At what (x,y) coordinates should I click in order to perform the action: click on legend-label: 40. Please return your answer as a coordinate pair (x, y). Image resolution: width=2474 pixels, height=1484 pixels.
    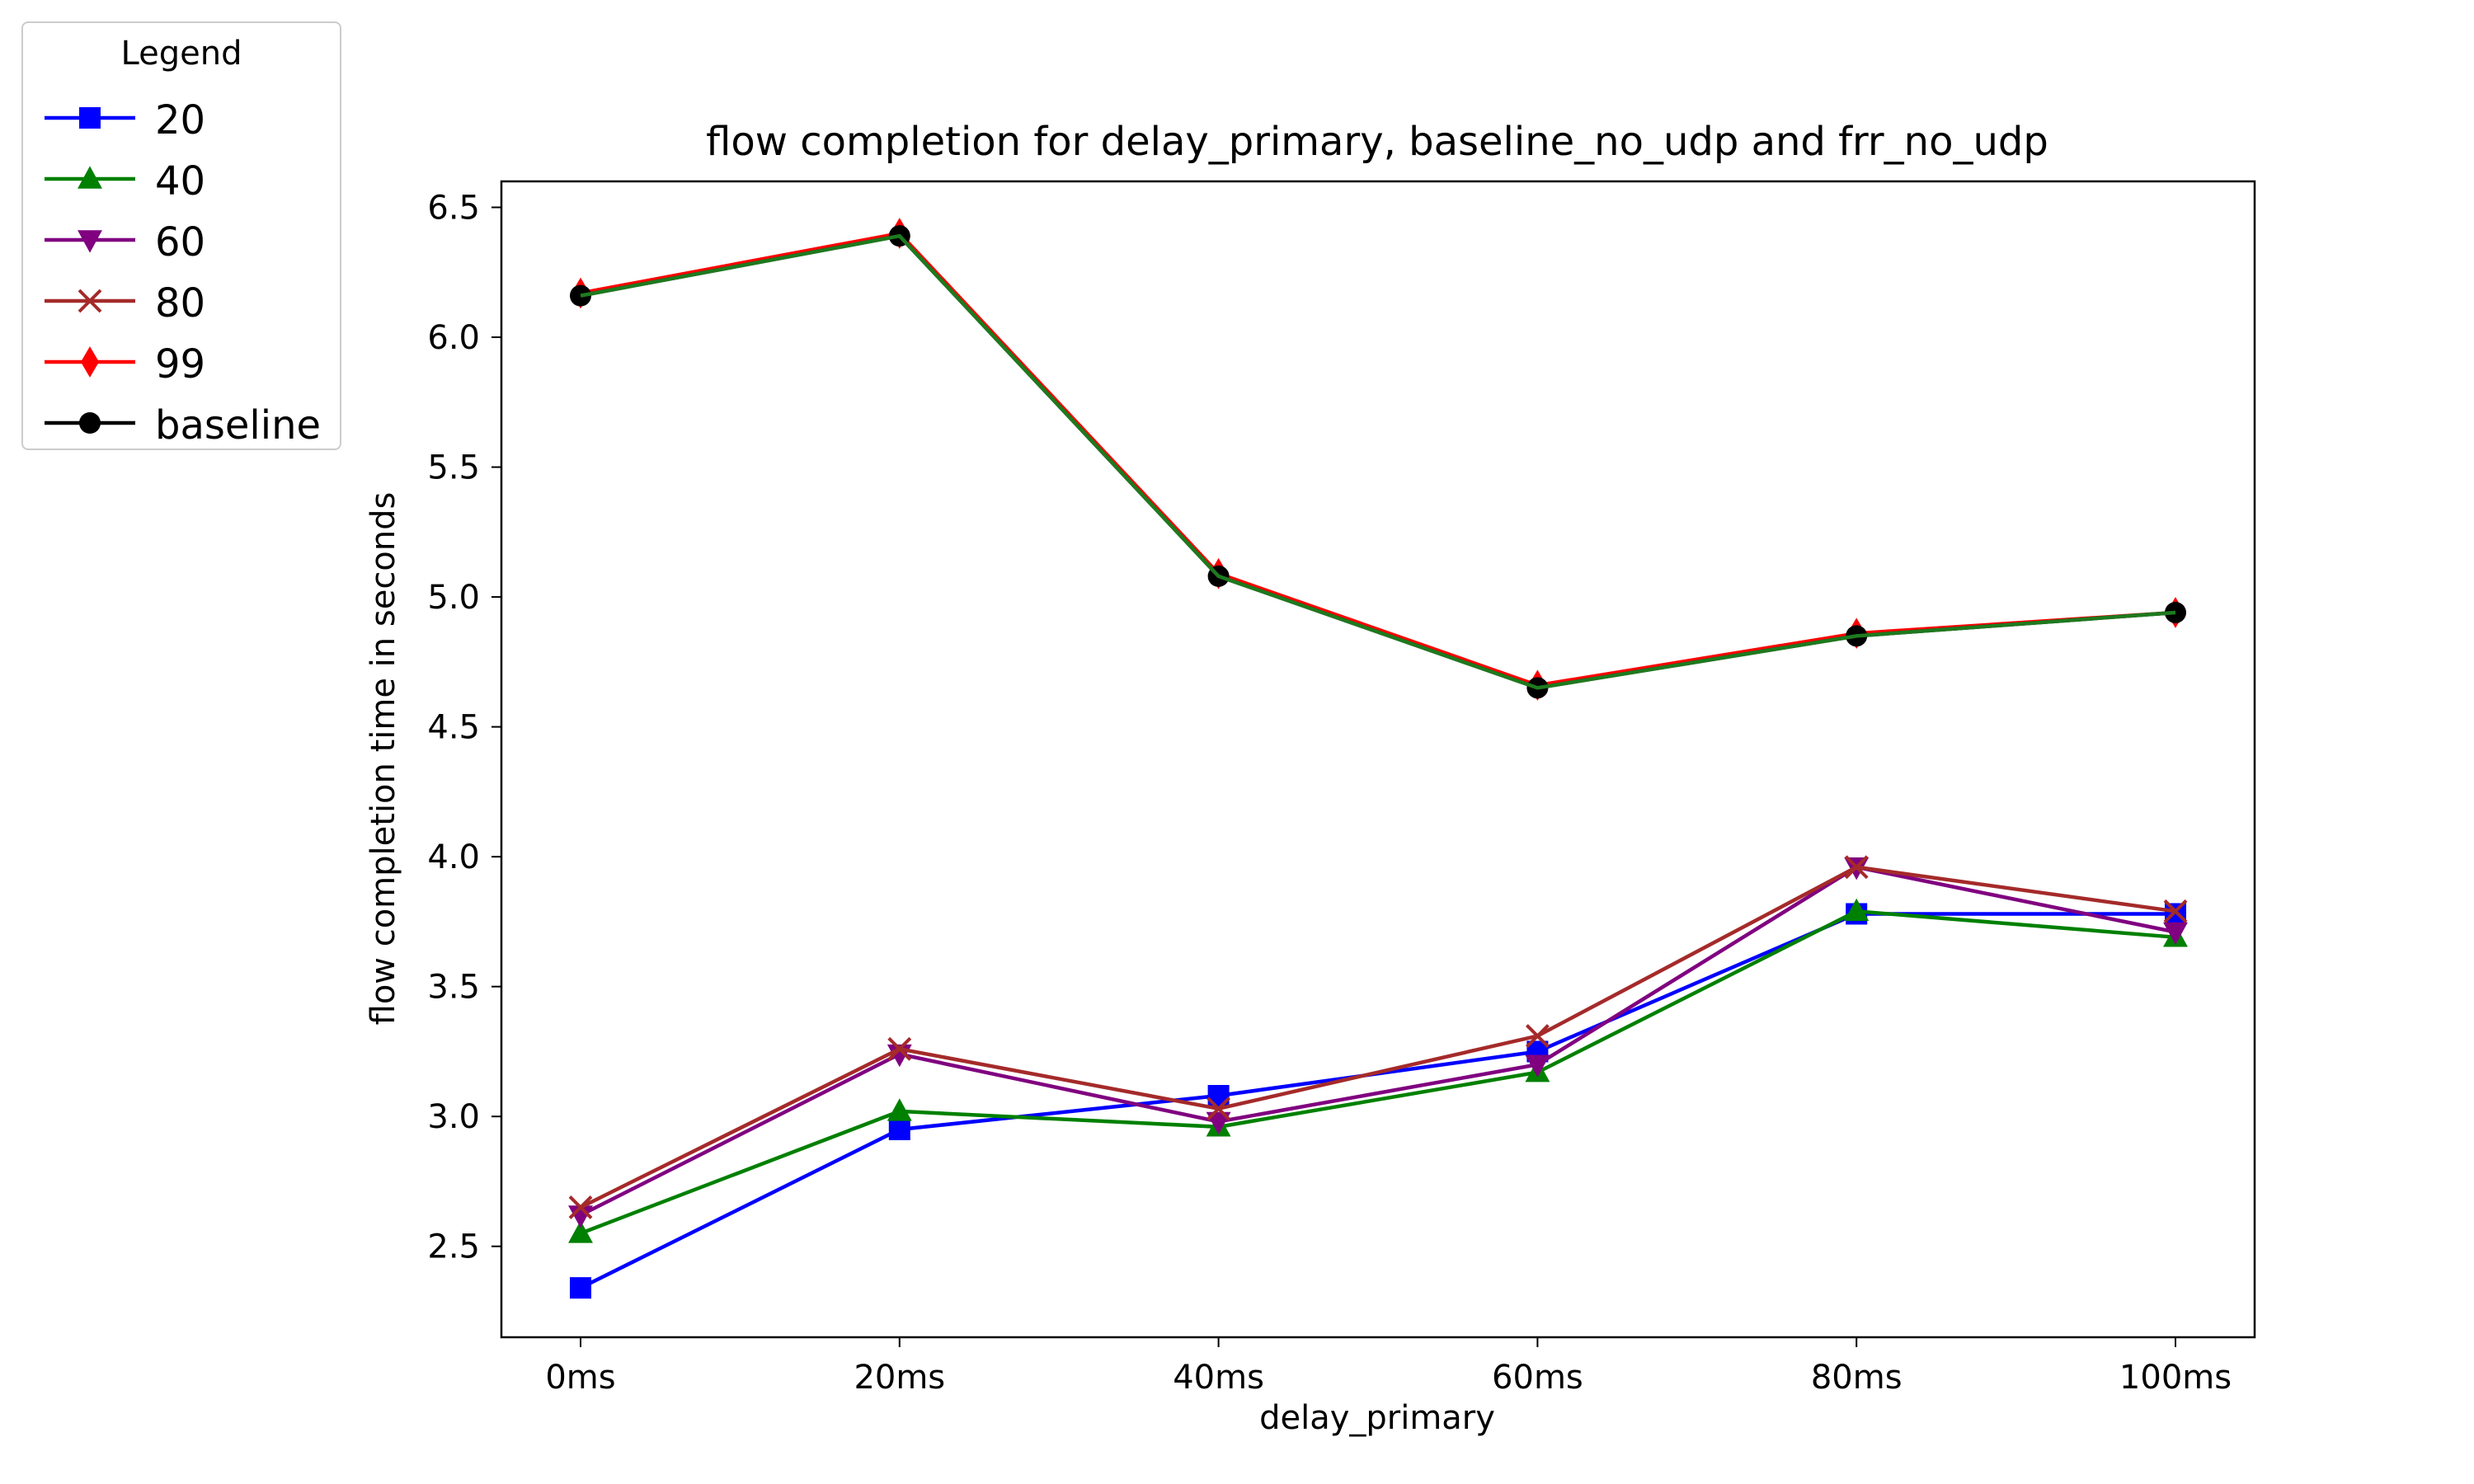
    Looking at the image, I should click on (180, 181).